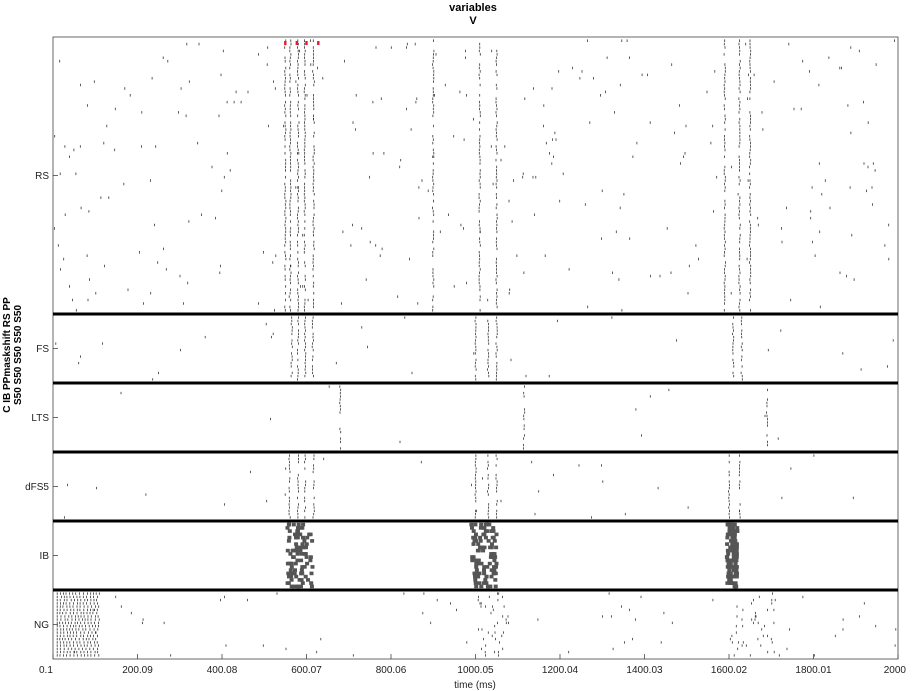  Describe the element at coordinates (40, 418) in the screenshot. I see `y-tick-label-lts: LTS` at that location.